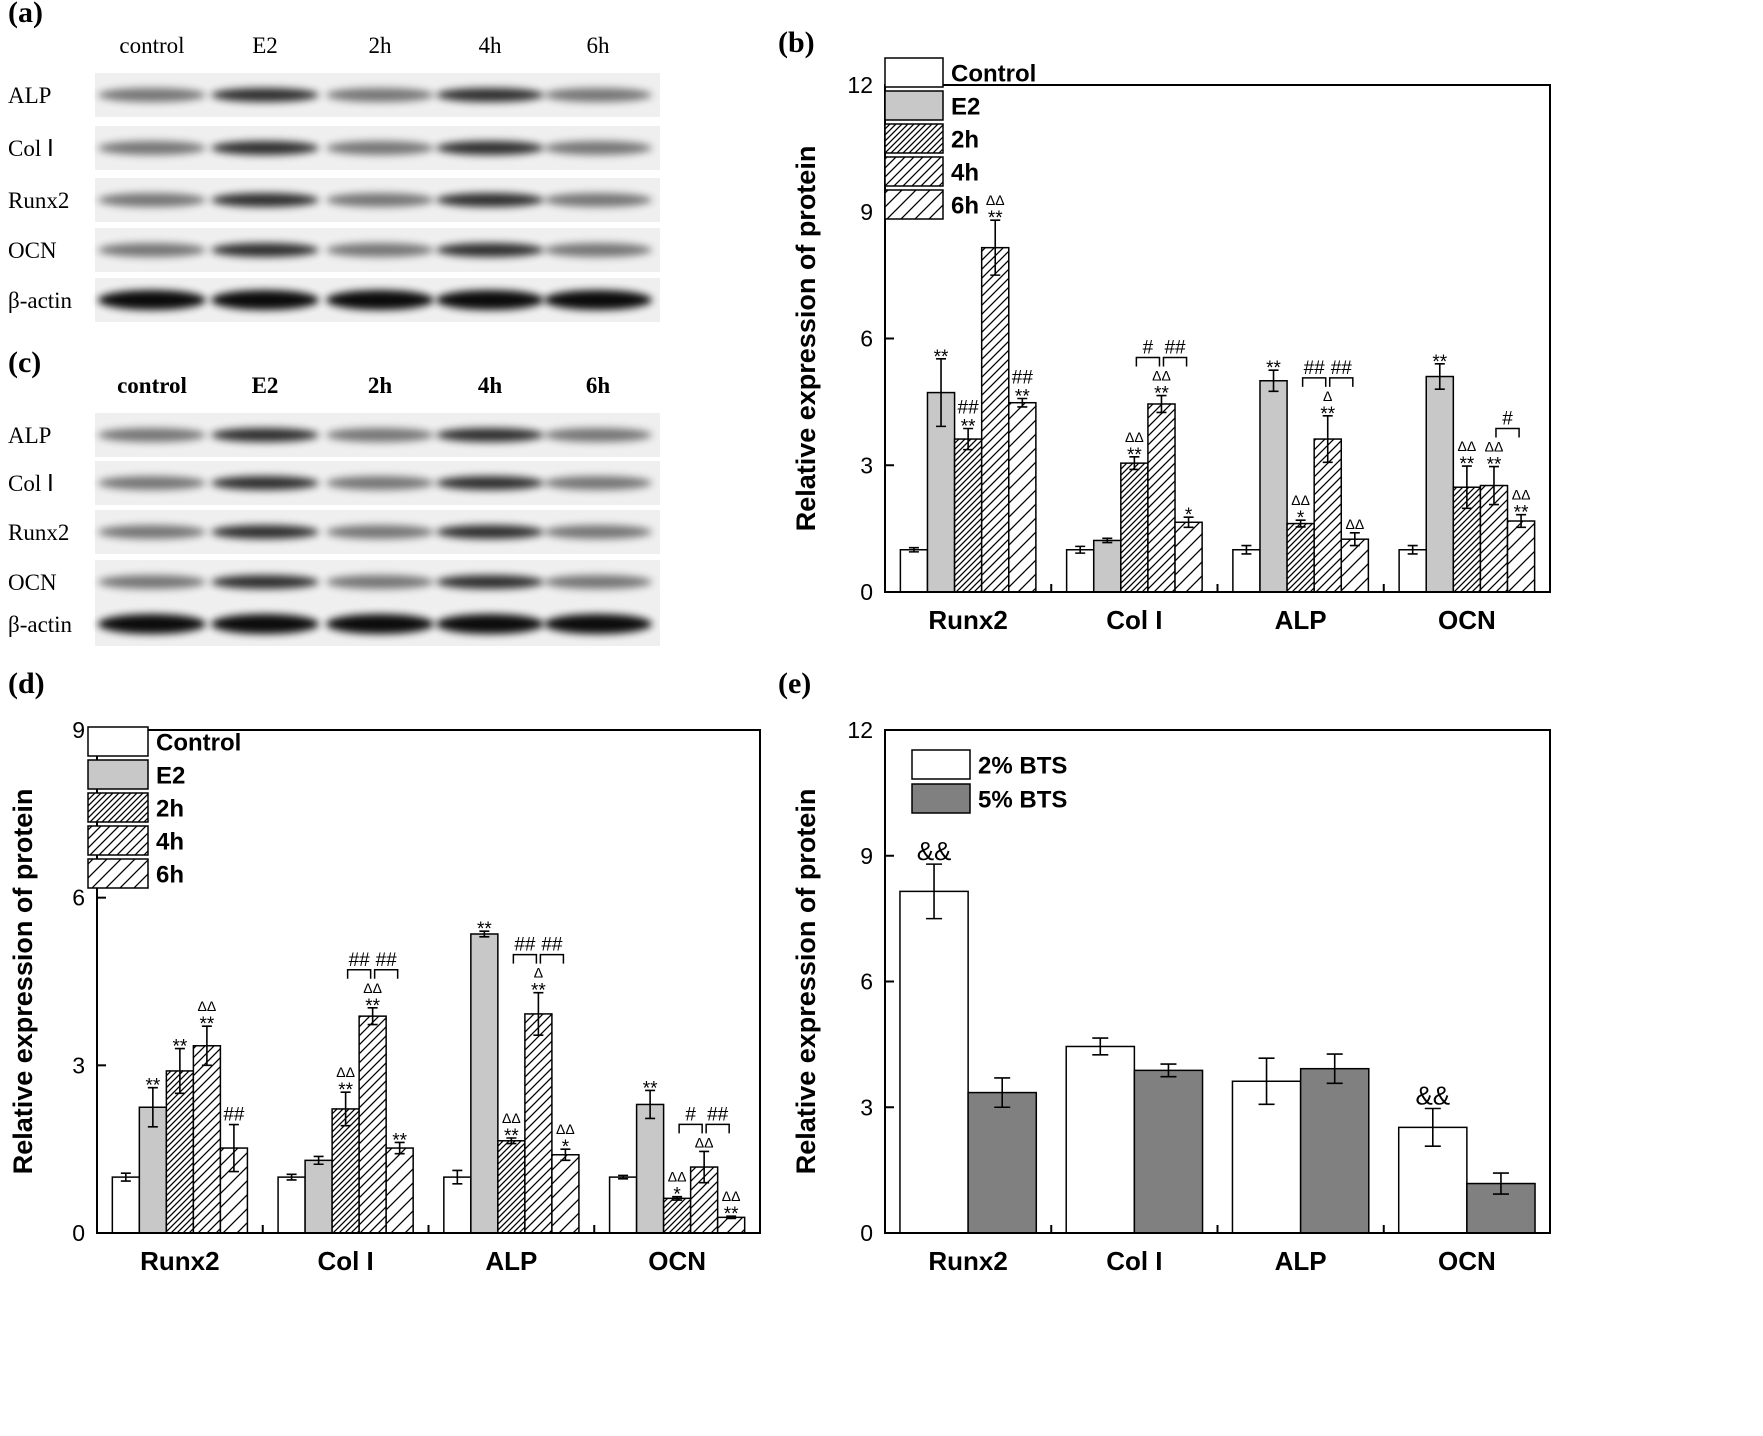 The height and width of the screenshot is (1436, 1763). Describe the element at coordinates (198, 743) in the screenshot. I see `legend-label: Control` at that location.